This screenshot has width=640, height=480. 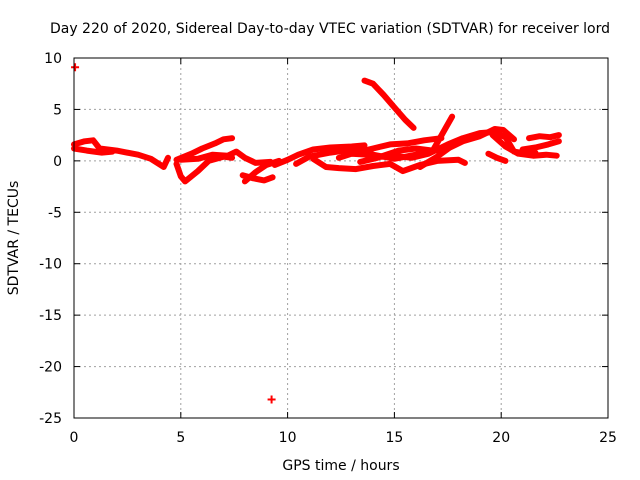 I want to click on x-tick-label: 15, so click(x=394, y=438).